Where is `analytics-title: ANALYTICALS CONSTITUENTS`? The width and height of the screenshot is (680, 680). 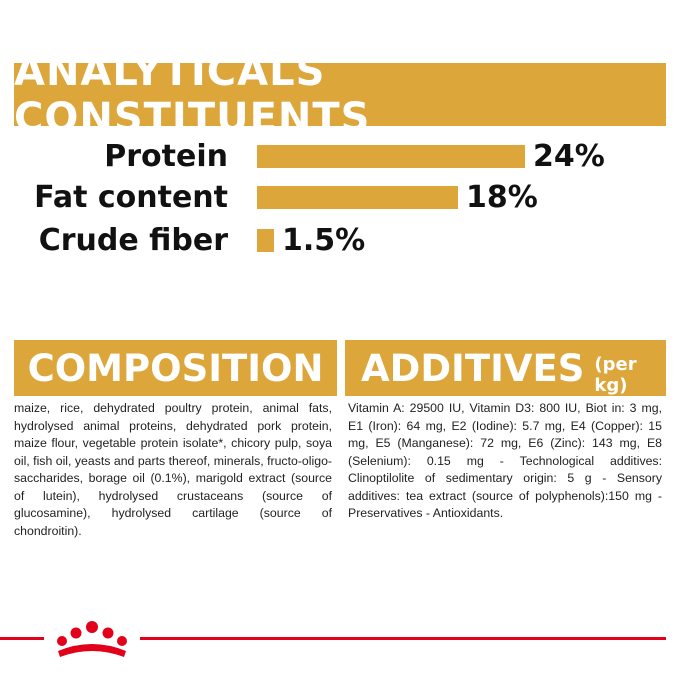 analytics-title: ANALYTICALS CONSTITUENTS is located at coordinates (192, 94).